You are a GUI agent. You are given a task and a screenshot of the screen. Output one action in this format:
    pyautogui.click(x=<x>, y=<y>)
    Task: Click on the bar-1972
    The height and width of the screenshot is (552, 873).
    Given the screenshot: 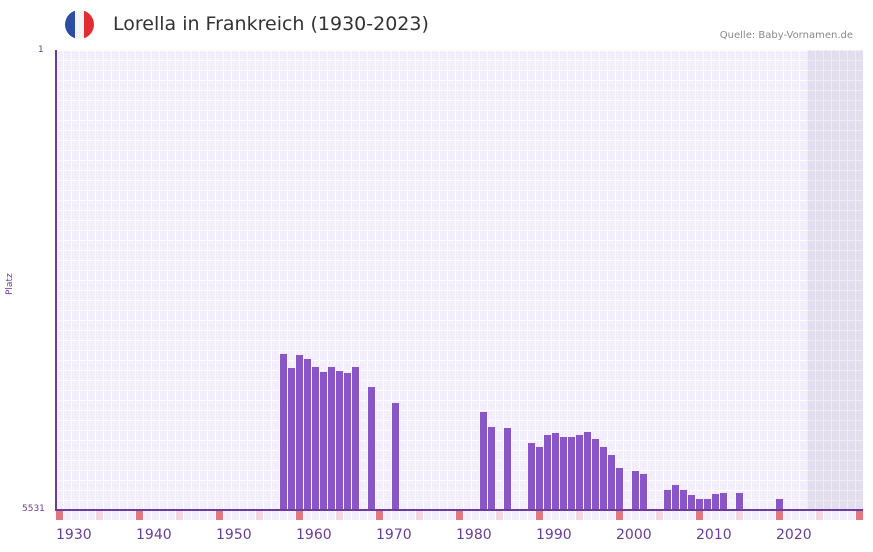 What is the action you would take?
    pyautogui.click(x=395, y=456)
    